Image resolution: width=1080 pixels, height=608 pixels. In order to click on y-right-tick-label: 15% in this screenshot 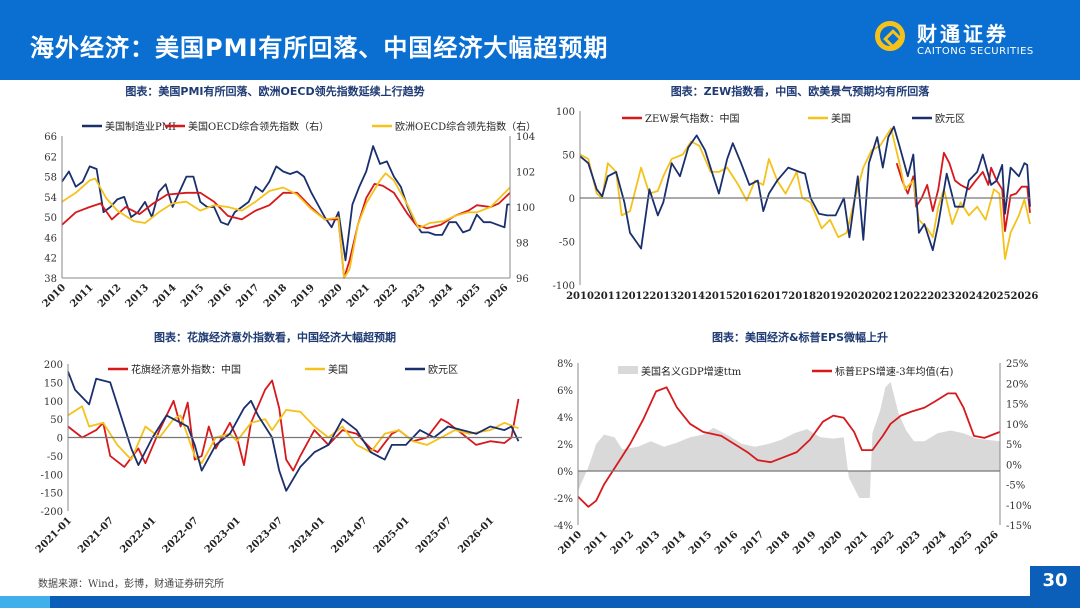, I will do `click(1017, 405)`.